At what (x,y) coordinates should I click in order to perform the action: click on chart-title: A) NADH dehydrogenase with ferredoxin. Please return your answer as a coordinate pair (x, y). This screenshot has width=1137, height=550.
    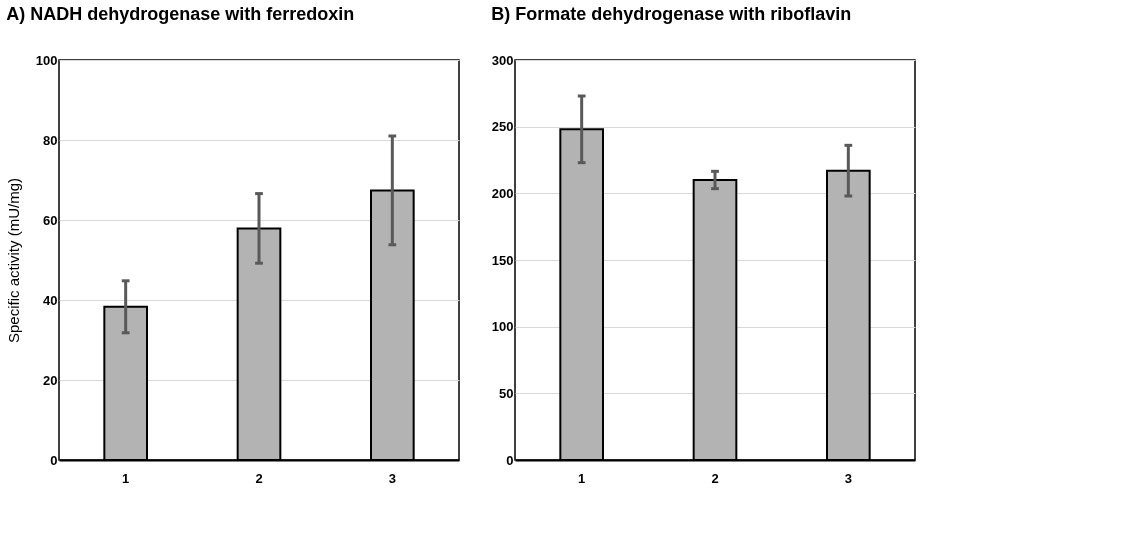
    Looking at the image, I should click on (180, 14).